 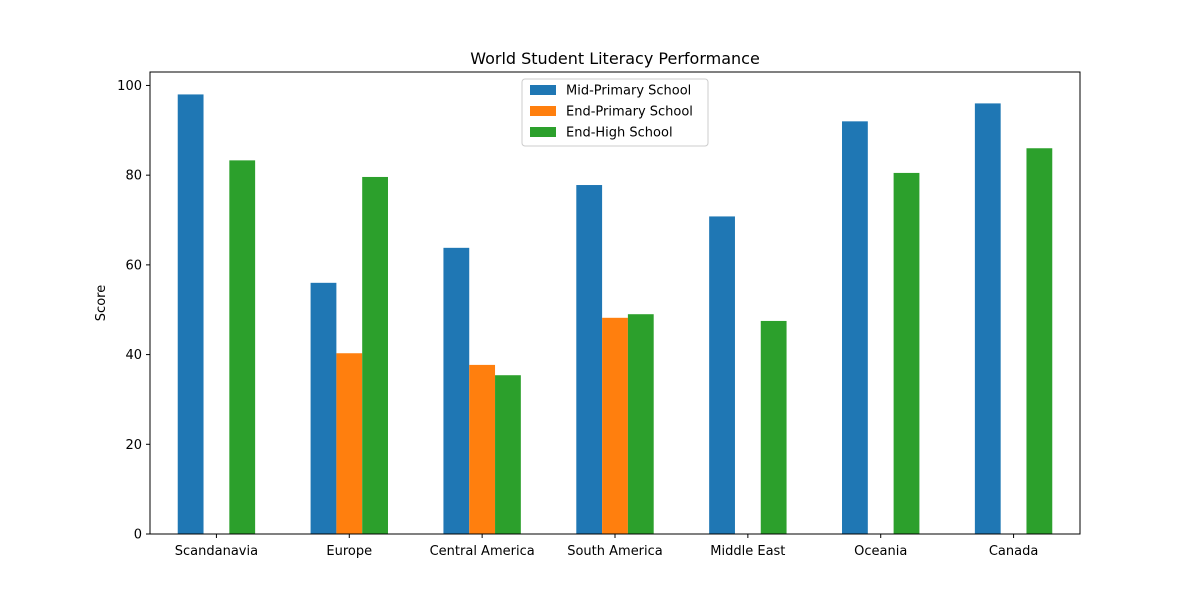 I want to click on bar-end-high-school-canada, so click(x=1039, y=341).